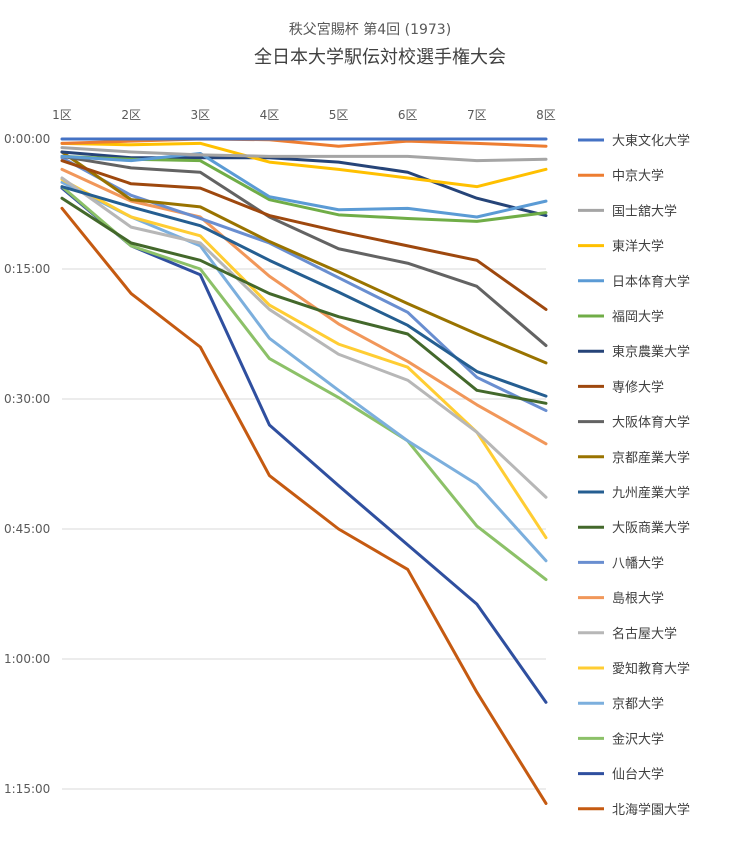 This screenshot has width=736, height=852. I want to click on x-tick-label: 3区, so click(200, 115).